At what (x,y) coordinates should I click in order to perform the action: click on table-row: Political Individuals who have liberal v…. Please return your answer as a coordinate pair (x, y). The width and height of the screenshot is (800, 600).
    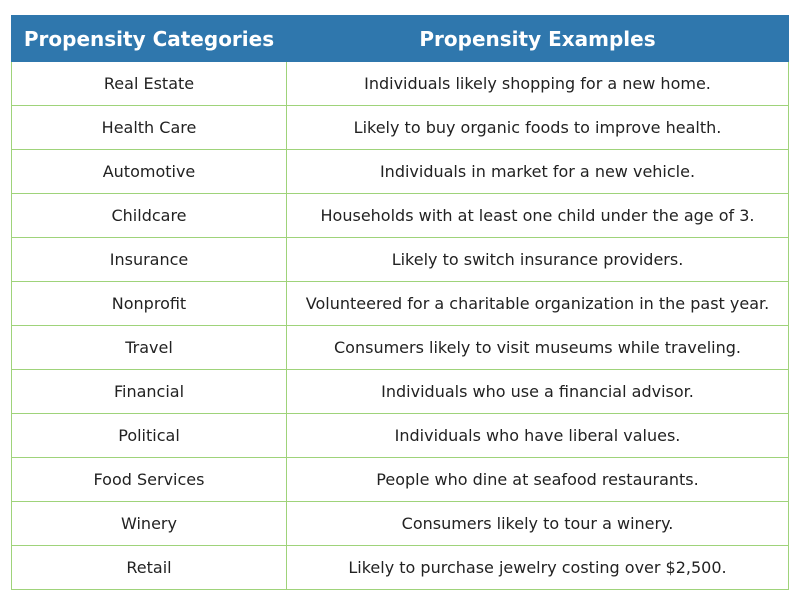
    Looking at the image, I should click on (400, 435).